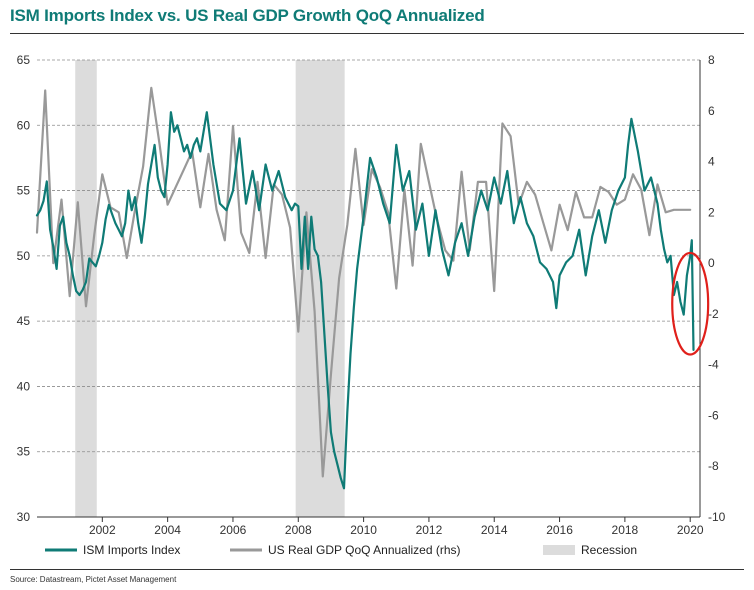  Describe the element at coordinates (24, 452) in the screenshot. I see `left-tick-label: 35` at that location.